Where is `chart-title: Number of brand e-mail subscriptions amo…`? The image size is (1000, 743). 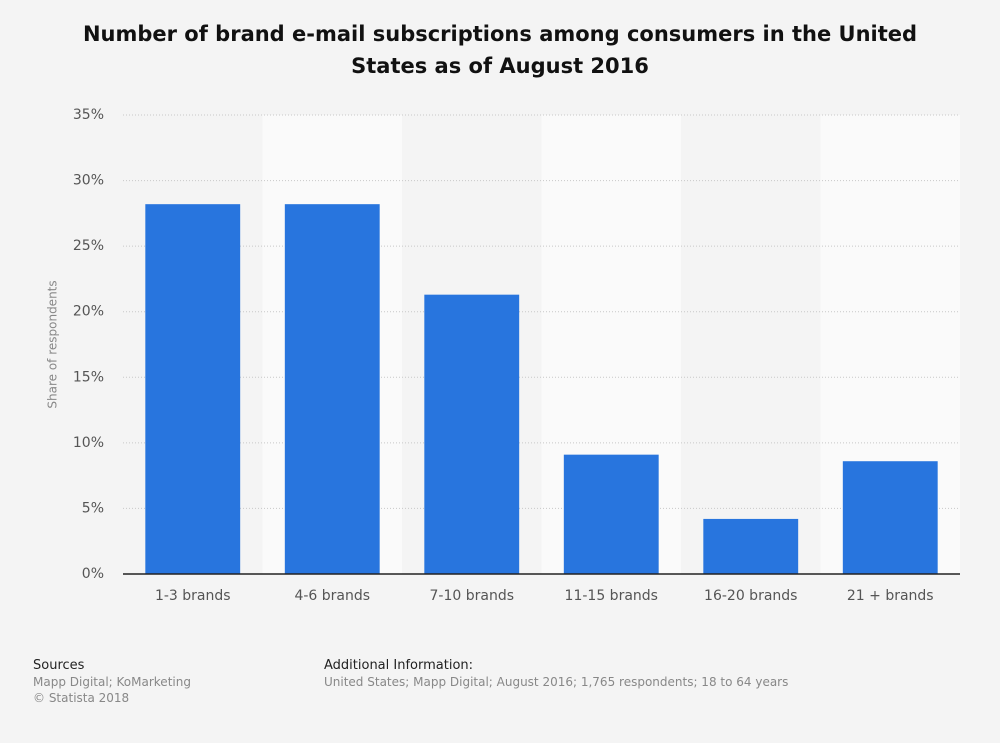 chart-title: Number of brand e-mail subscriptions amo… is located at coordinates (500, 50).